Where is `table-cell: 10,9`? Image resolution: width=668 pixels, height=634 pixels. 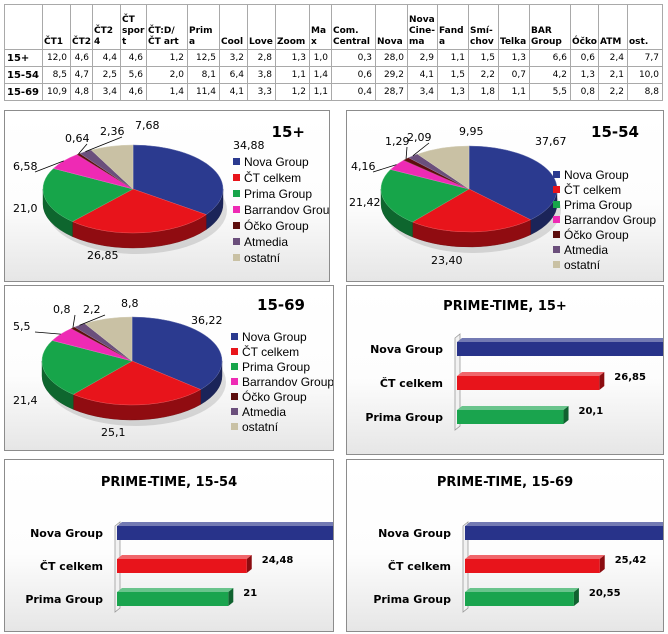 table-cell: 10,9 is located at coordinates (56, 92).